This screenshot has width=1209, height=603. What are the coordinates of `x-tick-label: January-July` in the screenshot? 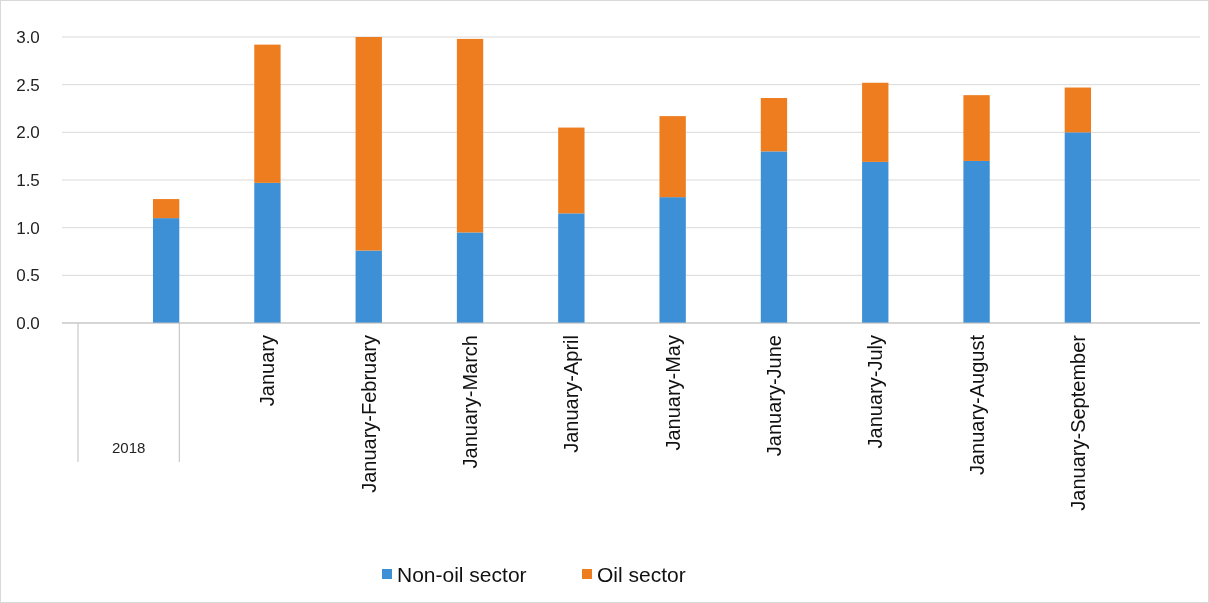 It's located at (875, 392).